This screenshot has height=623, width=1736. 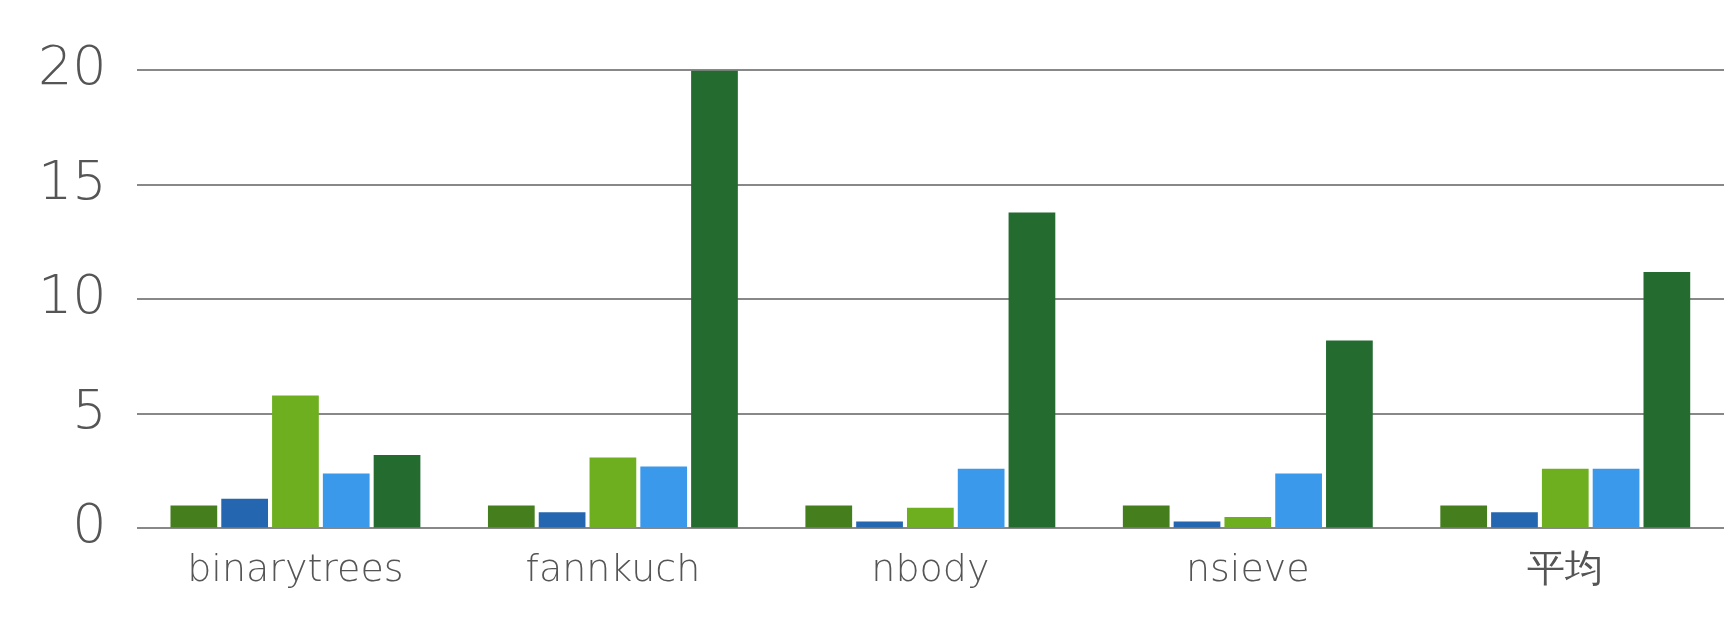 What do you see at coordinates (1565, 568) in the screenshot?
I see `x-tick-label: 平均` at bounding box center [1565, 568].